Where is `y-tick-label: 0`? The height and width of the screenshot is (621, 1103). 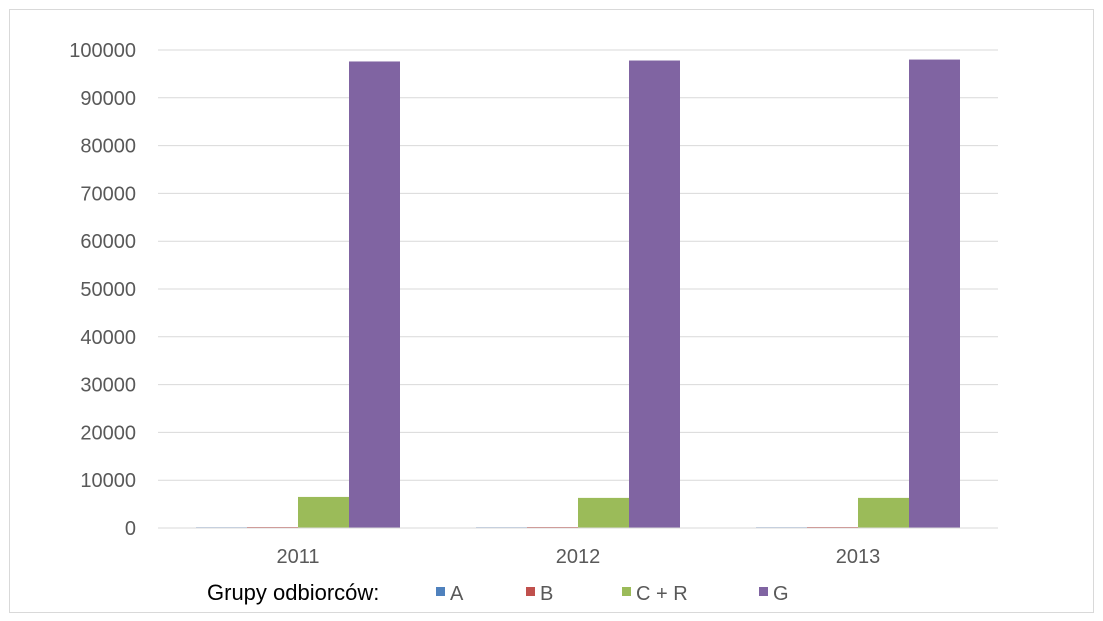
y-tick-label: 0 is located at coordinates (130, 529).